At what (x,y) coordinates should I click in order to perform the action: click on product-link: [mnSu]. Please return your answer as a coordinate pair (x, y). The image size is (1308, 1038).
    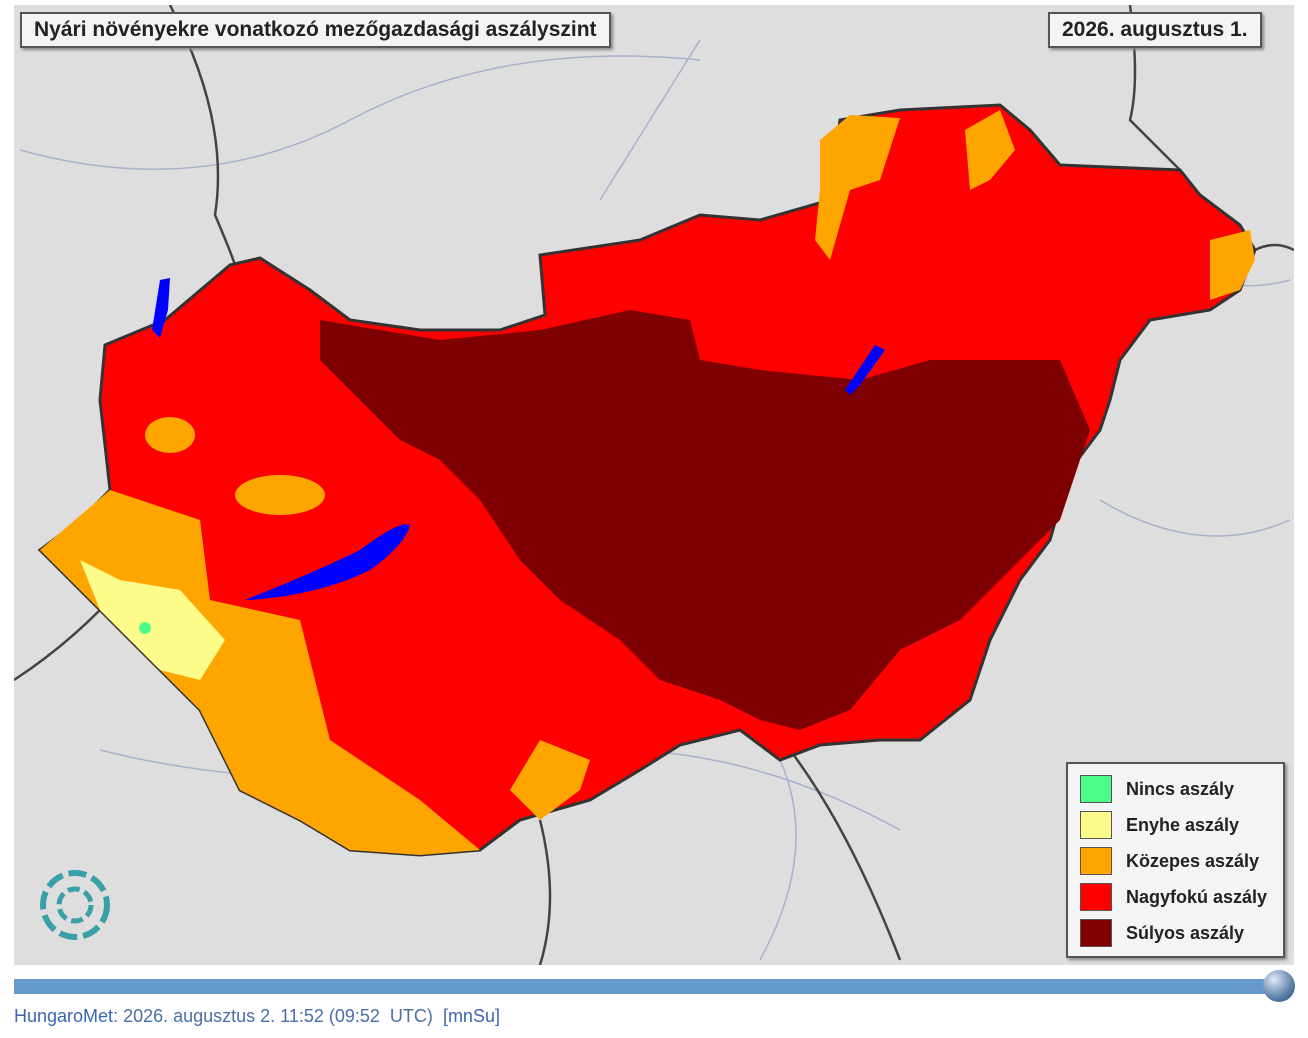
    Looking at the image, I should click on (471, 1016).